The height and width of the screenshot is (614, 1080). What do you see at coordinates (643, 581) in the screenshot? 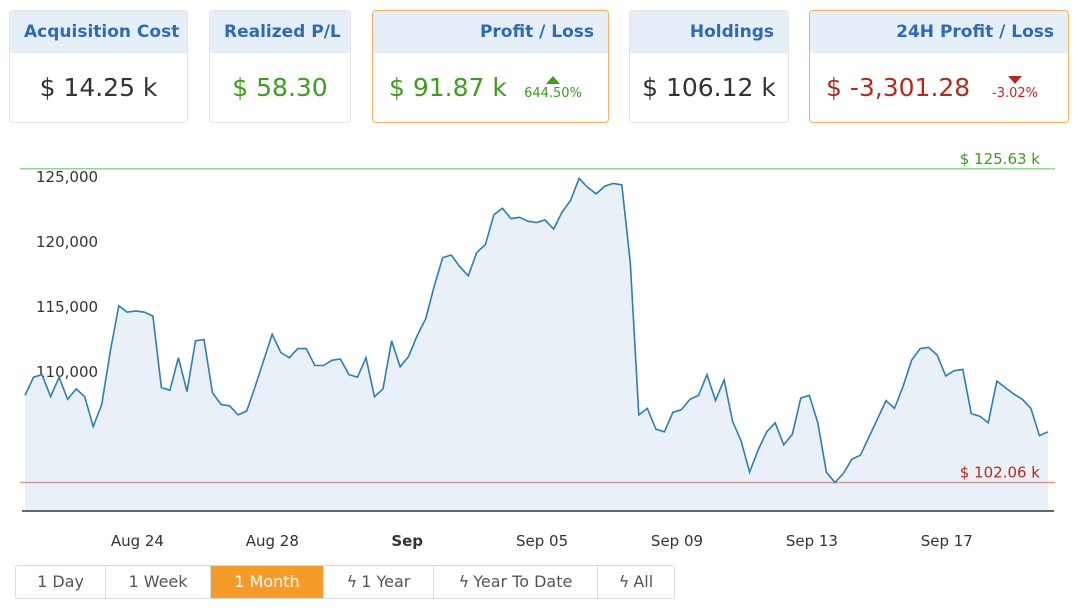
I see `range-button-label: All` at bounding box center [643, 581].